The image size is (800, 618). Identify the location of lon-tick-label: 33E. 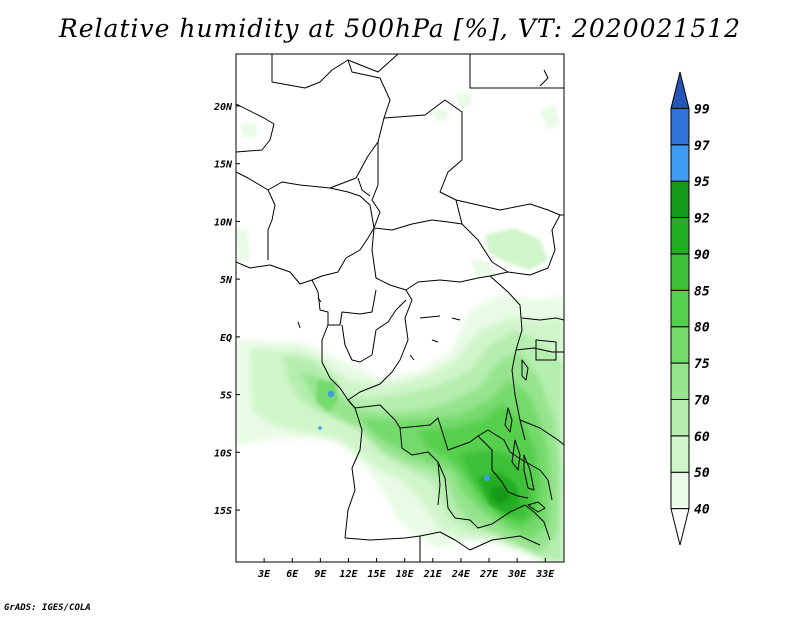
(545, 574).